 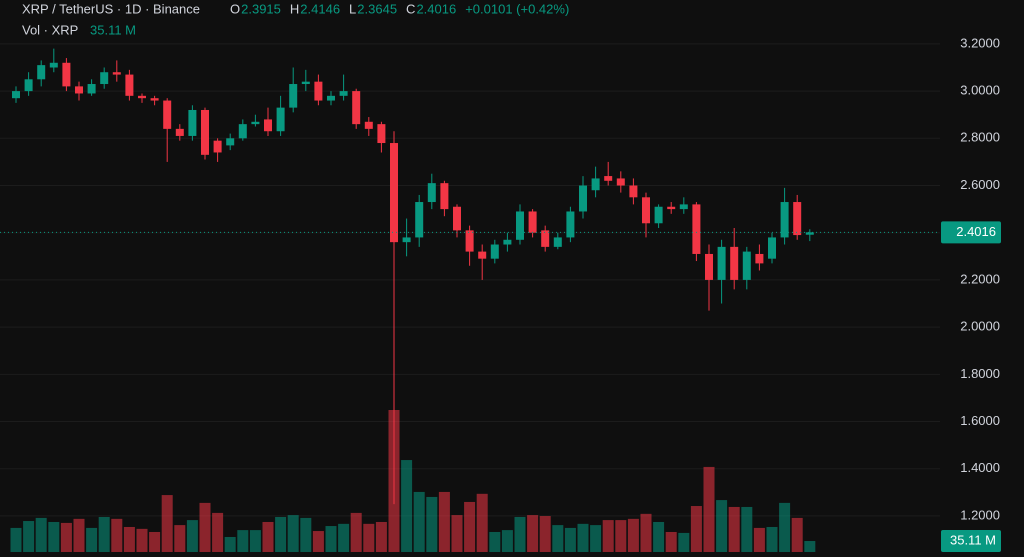 What do you see at coordinates (113, 29) in the screenshot?
I see `volume-value: 35.11 M` at bounding box center [113, 29].